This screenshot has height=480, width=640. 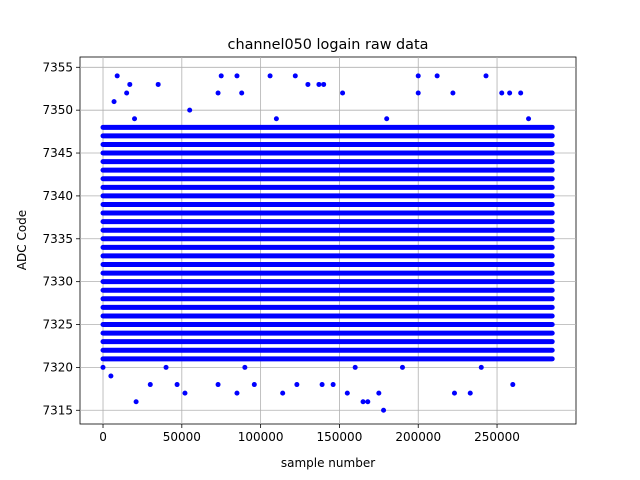 I want to click on y-axis-label: ADC Code, so click(x=22, y=240).